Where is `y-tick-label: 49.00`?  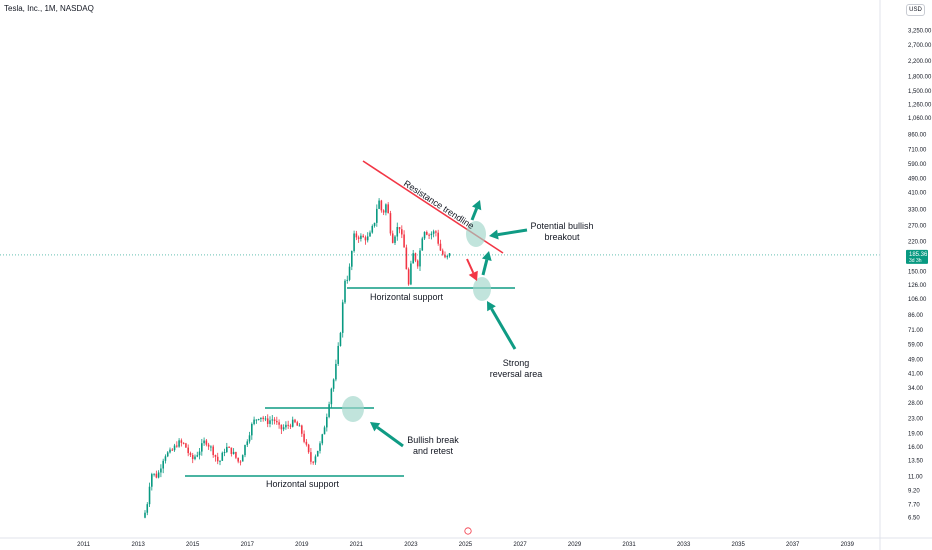
y-tick-label: 49.00 is located at coordinates (916, 360).